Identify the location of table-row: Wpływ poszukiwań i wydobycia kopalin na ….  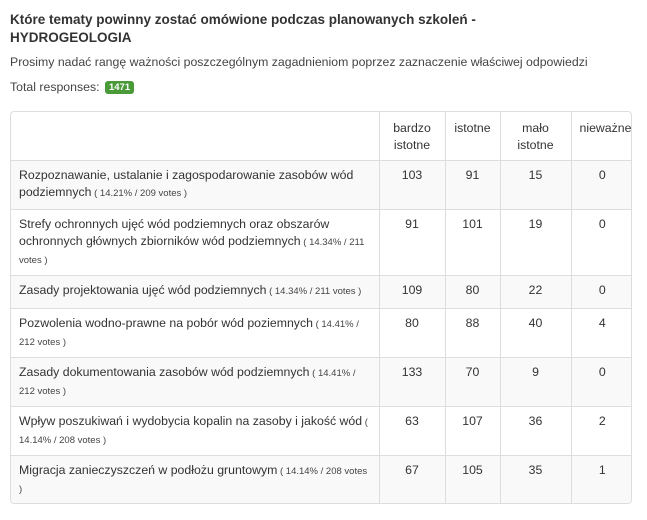
(321, 430).